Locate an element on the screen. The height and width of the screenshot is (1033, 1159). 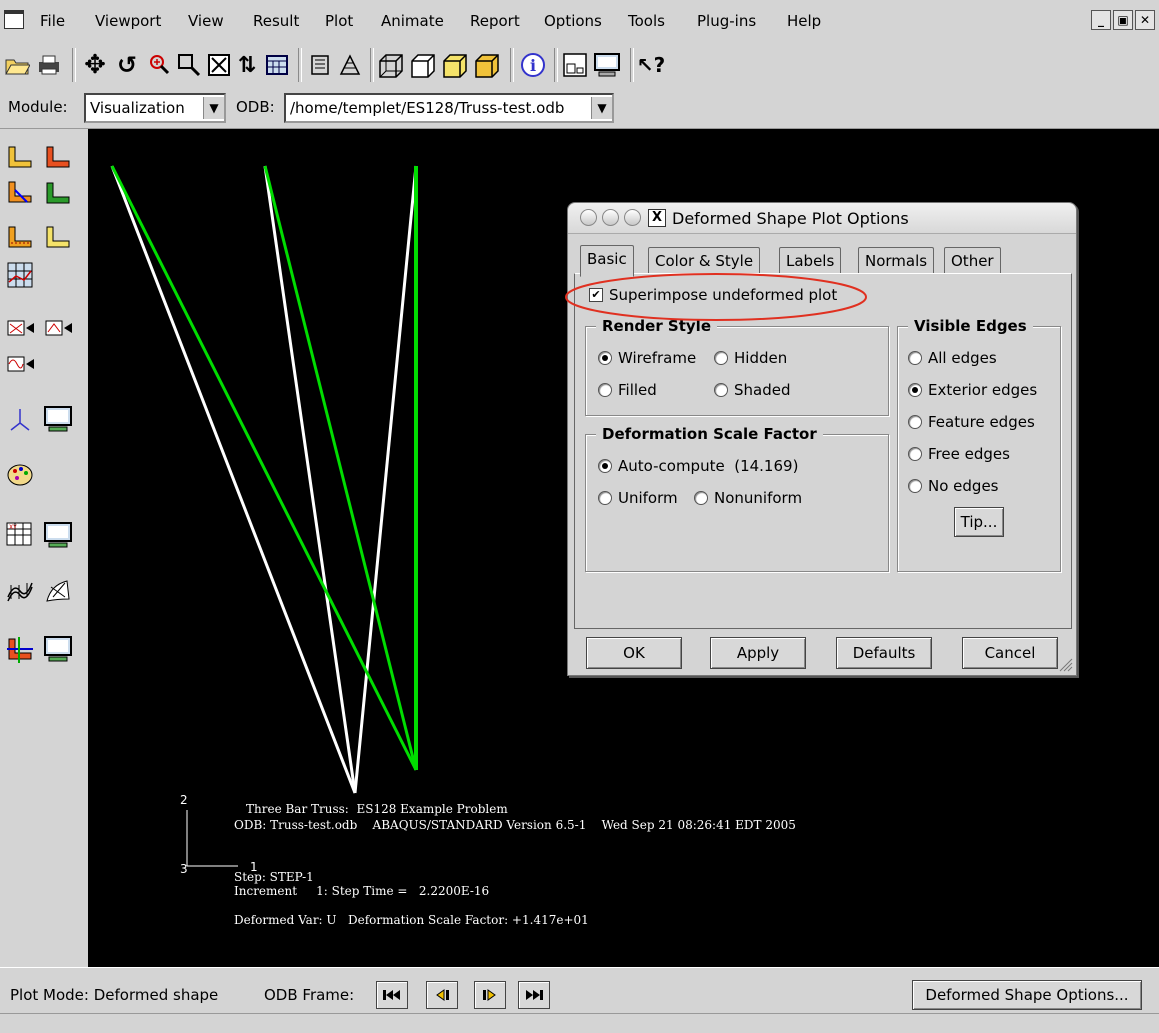
radio-wireframe: Wireframe is located at coordinates (647, 358).